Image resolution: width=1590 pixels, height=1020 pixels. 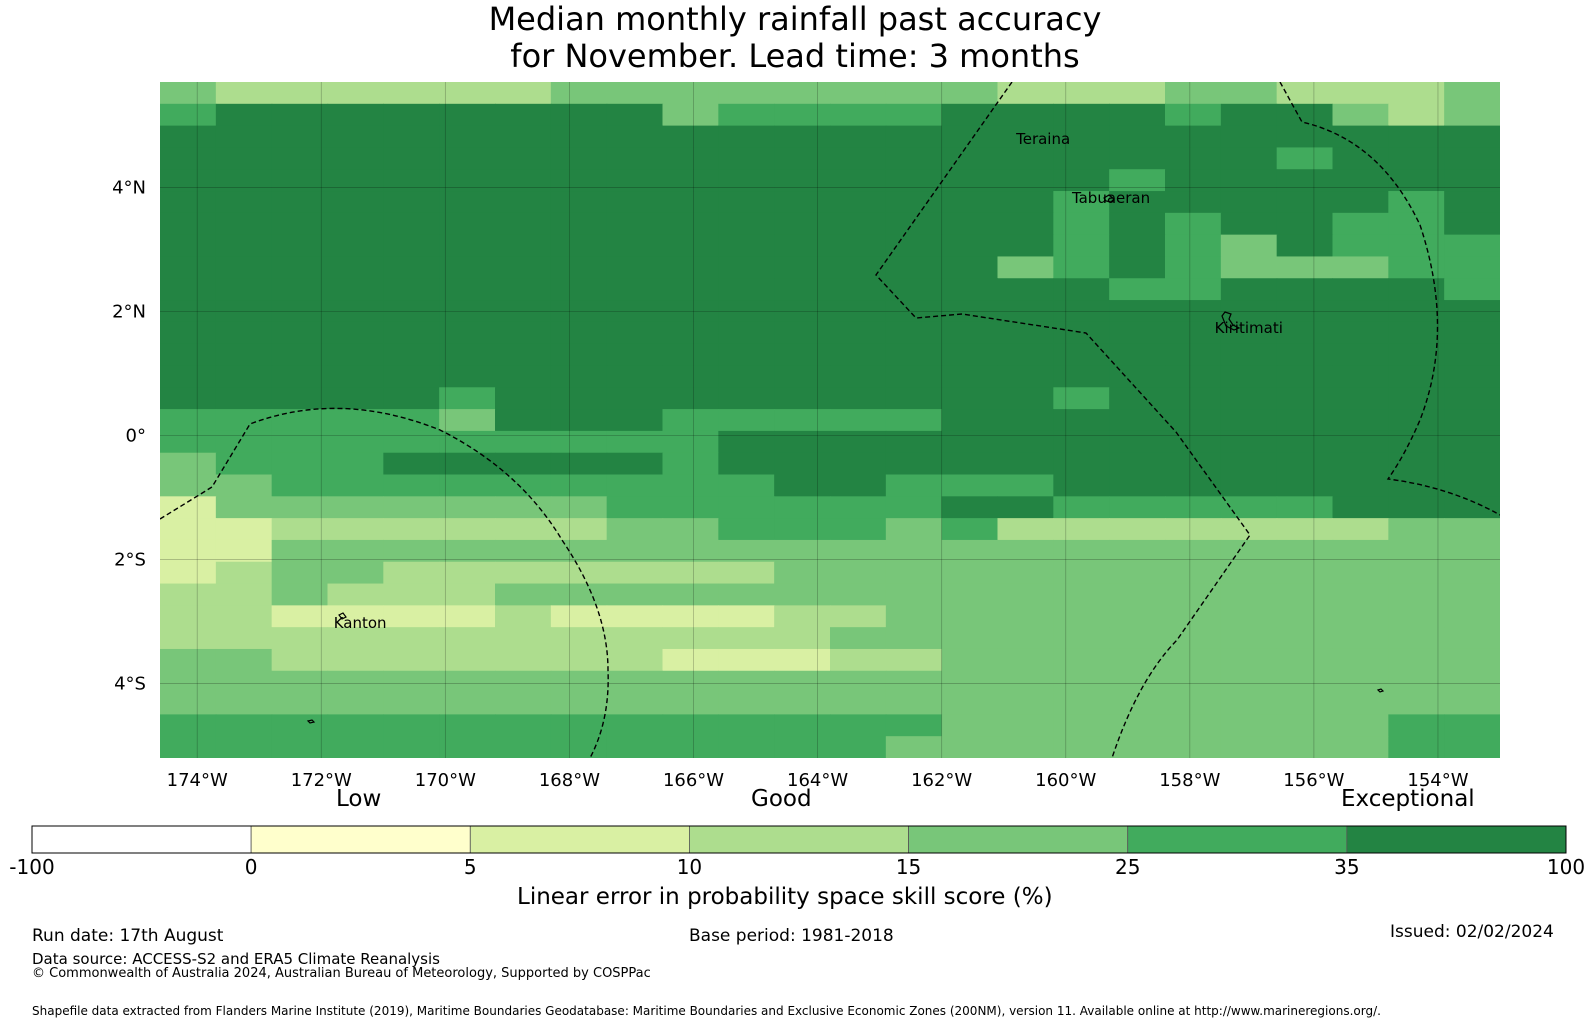 What do you see at coordinates (384, 582) in the screenshot?
I see `eez-boundary-line` at bounding box center [384, 582].